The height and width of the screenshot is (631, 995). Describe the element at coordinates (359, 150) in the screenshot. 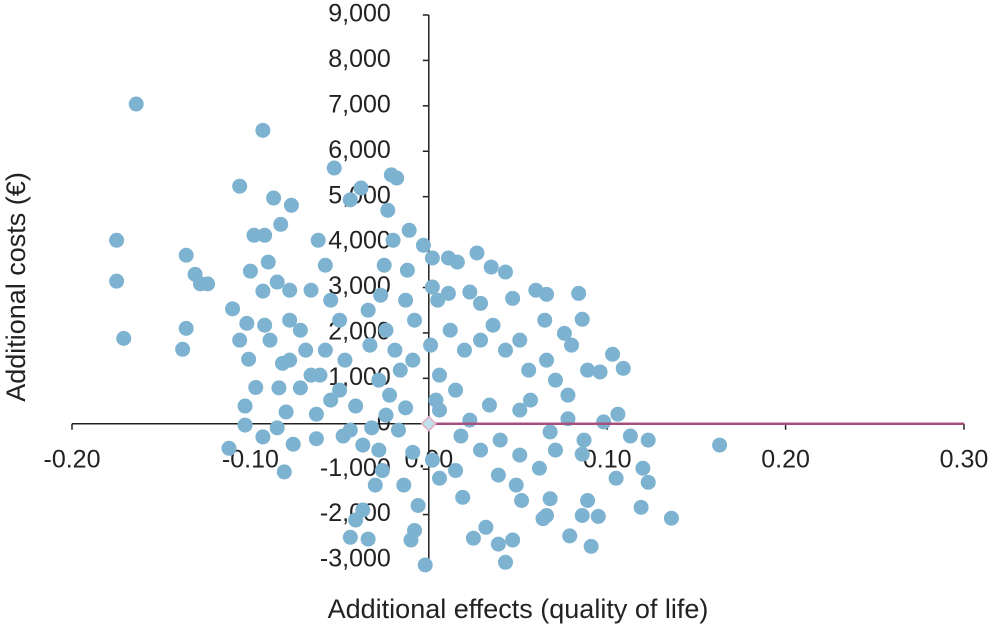

I see `y-tick-label: 6,000` at that location.